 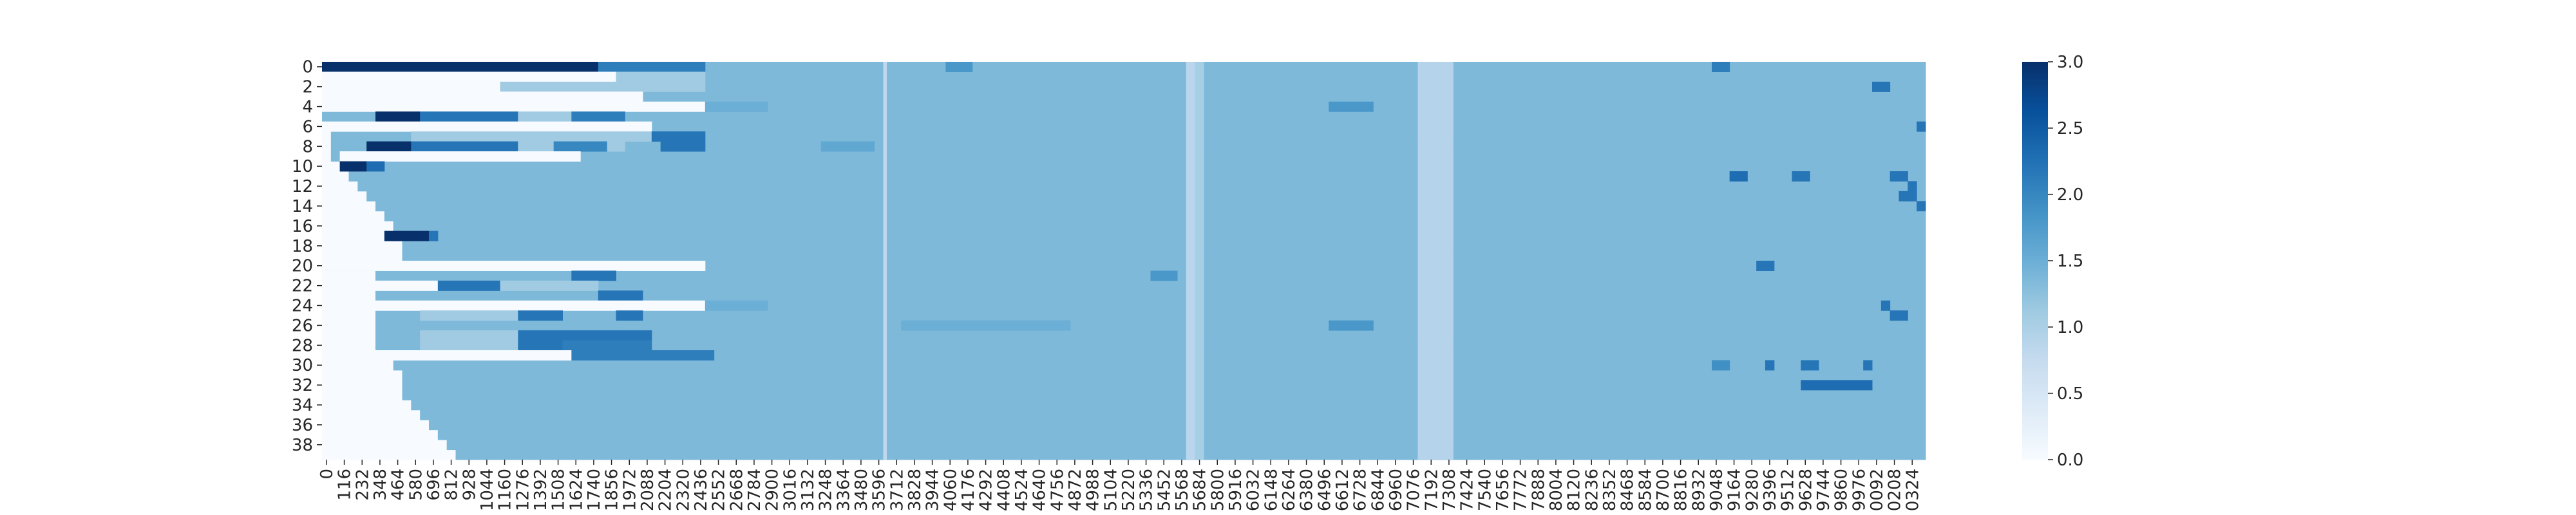 What do you see at coordinates (1770, 490) in the screenshot?
I see `x-tick-label: 9396` at bounding box center [1770, 490].